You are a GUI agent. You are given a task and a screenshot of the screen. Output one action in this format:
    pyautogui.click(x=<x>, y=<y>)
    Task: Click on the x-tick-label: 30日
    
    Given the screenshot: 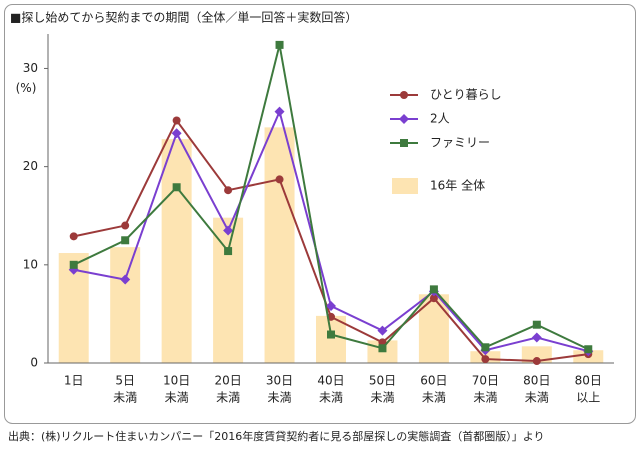 What is the action you would take?
    pyautogui.click(x=279, y=381)
    